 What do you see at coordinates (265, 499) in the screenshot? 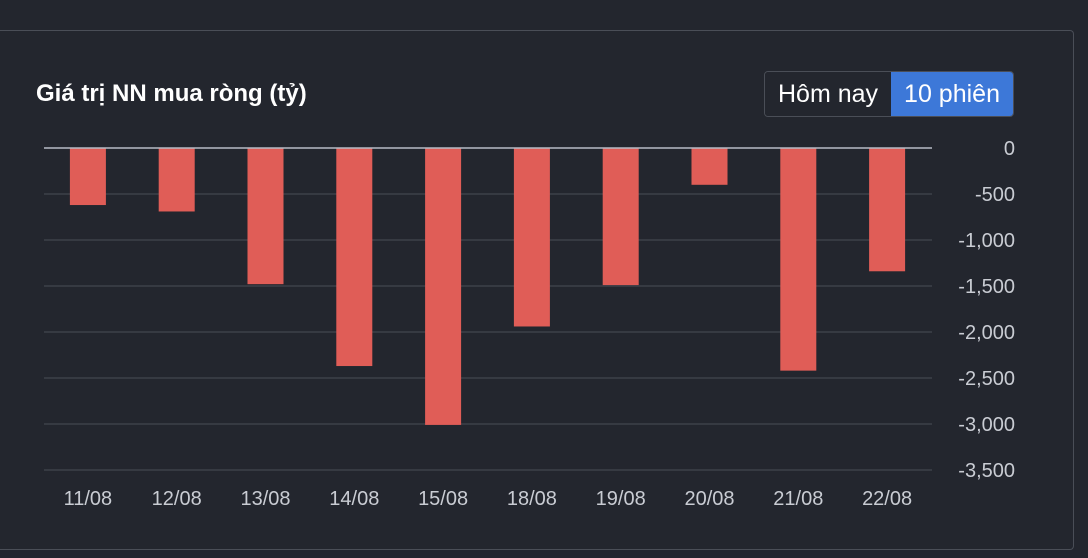
I see `x-tick-label: 13/08` at bounding box center [265, 499].